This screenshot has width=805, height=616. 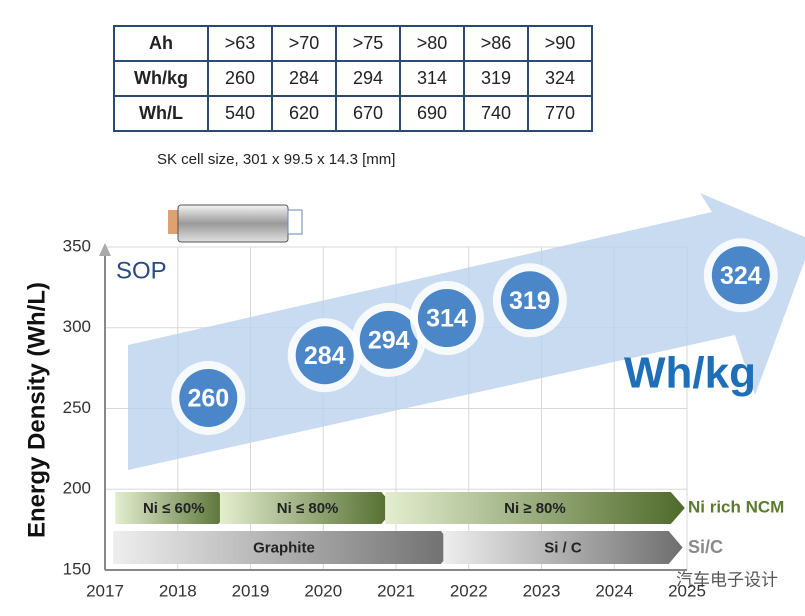 What do you see at coordinates (496, 113) in the screenshot?
I see `table-cell: 740` at bounding box center [496, 113].